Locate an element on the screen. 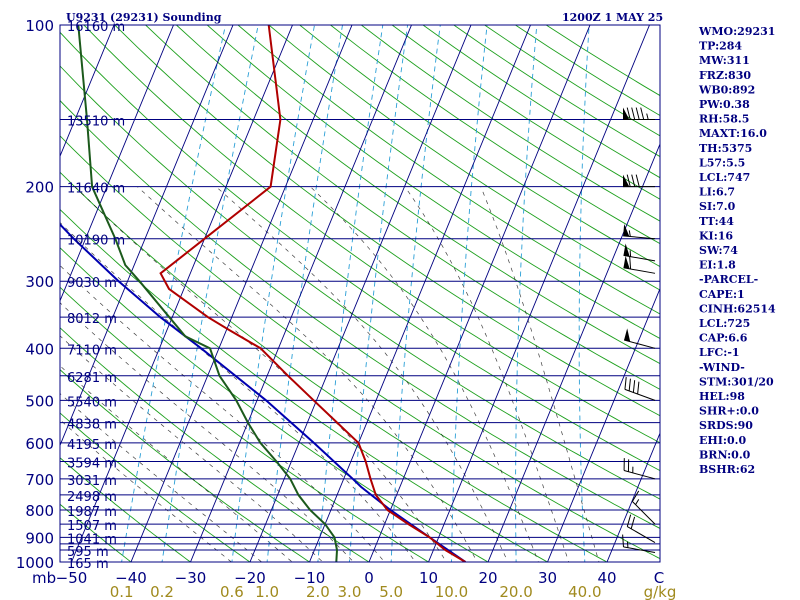 This screenshot has height=600, width=800. temperature-tick-label: −40 is located at coordinates (131, 578).